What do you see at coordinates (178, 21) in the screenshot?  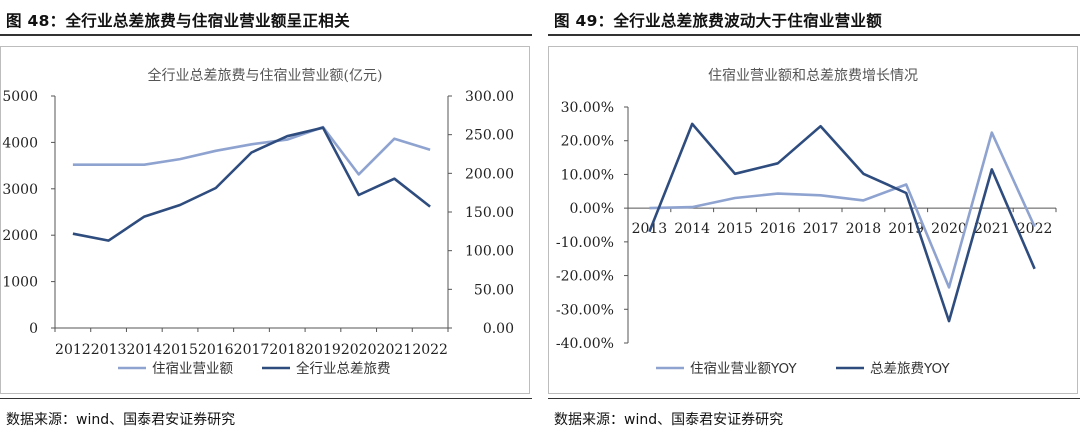 I see `figure-title: 图 48：全行业总差旅费与住宿业营业额呈正相关` at bounding box center [178, 21].